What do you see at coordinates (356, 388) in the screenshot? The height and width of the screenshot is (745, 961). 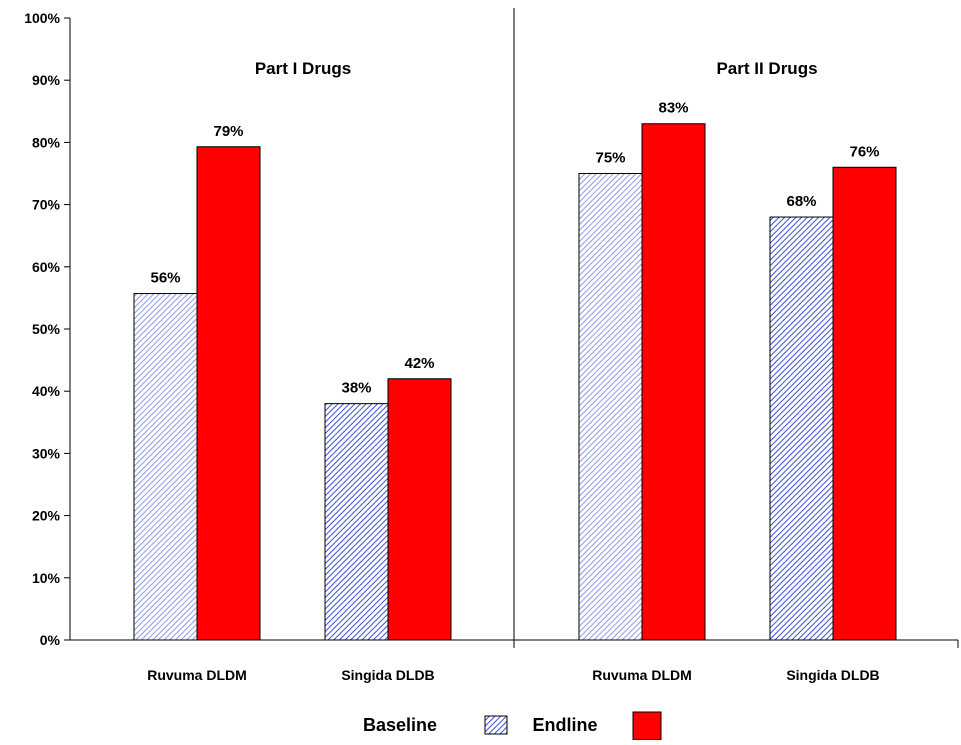 I see `bar-value-label: 38%` at bounding box center [356, 388].